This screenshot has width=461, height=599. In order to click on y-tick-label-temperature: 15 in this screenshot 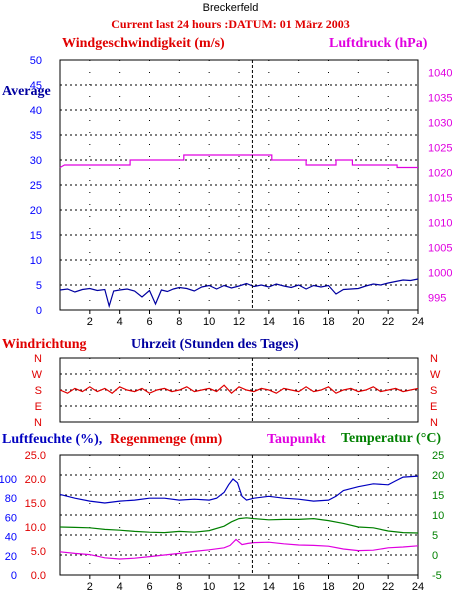, I will do `click(438, 496)`.